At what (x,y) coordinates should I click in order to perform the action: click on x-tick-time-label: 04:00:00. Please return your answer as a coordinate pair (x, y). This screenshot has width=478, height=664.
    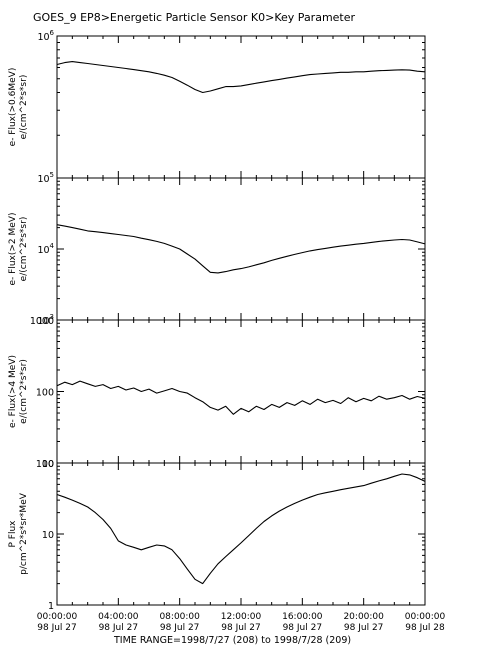
    Looking at the image, I should click on (118, 617).